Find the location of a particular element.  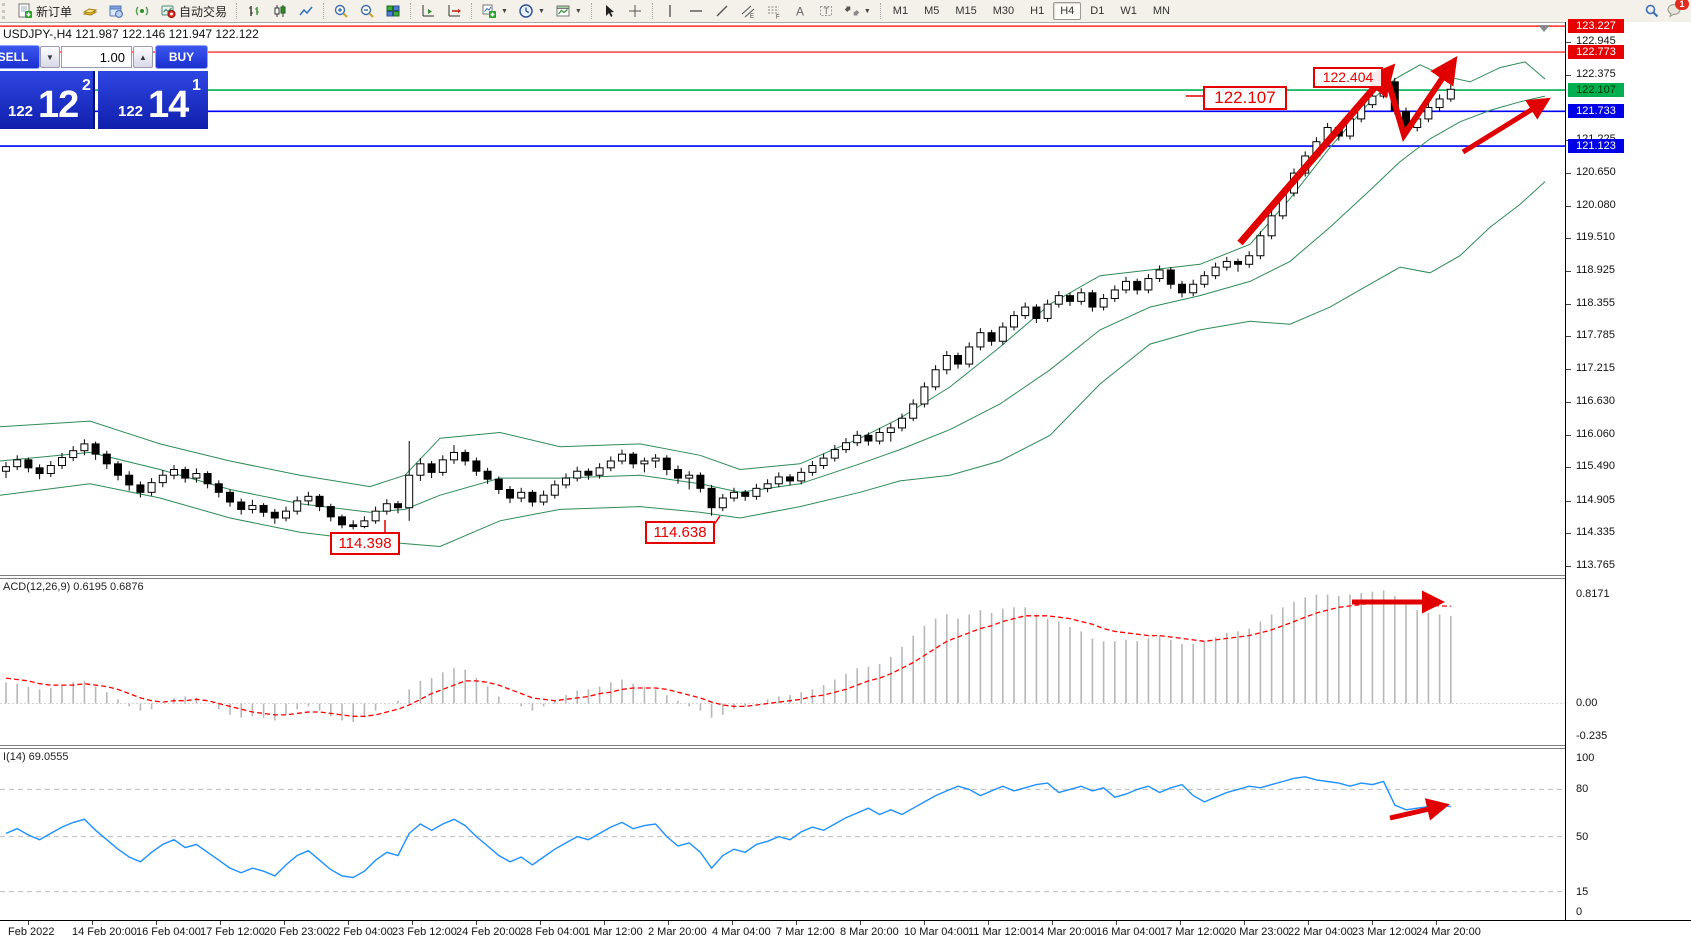

timeframe-button-D1: D1 is located at coordinates (1097, 11).